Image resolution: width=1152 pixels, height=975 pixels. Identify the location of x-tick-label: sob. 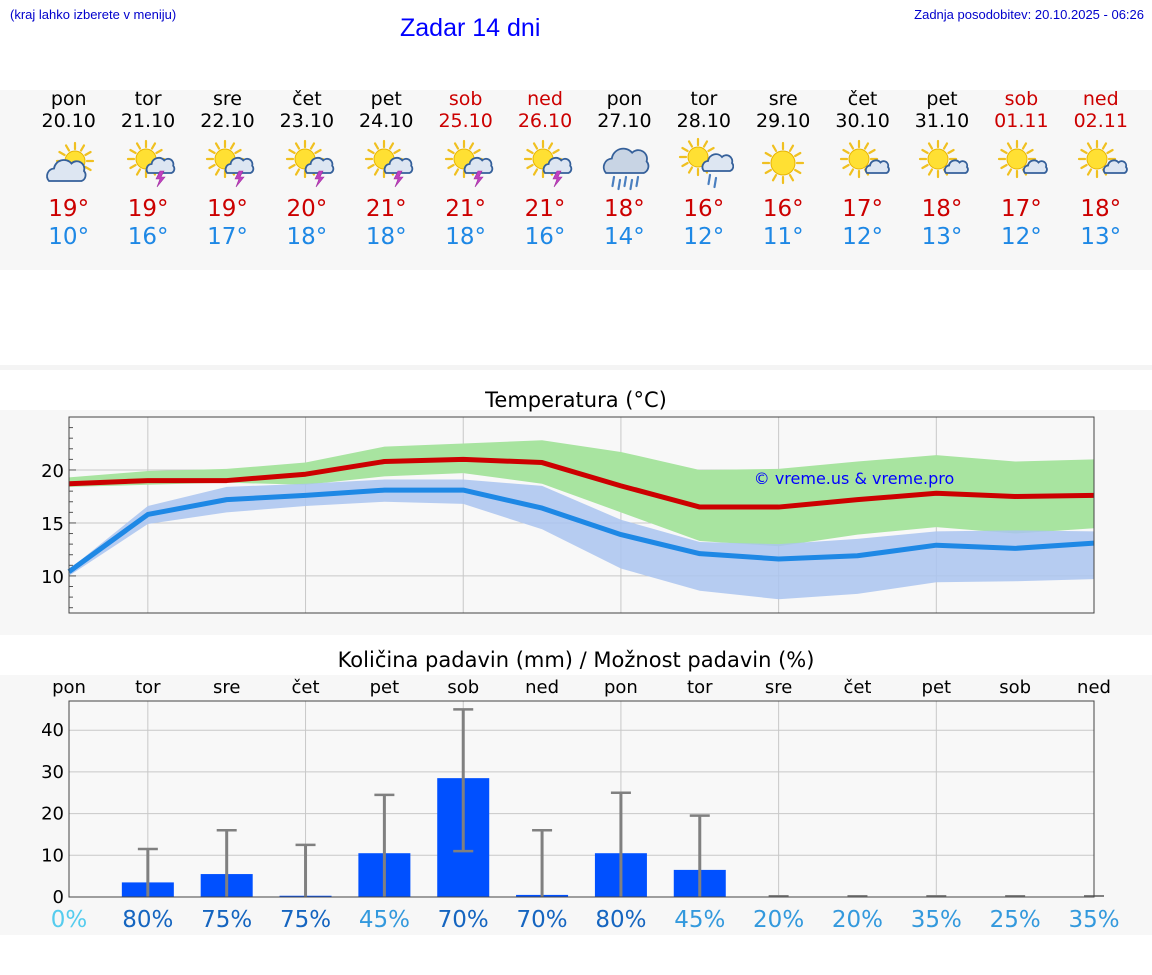
(1015, 687).